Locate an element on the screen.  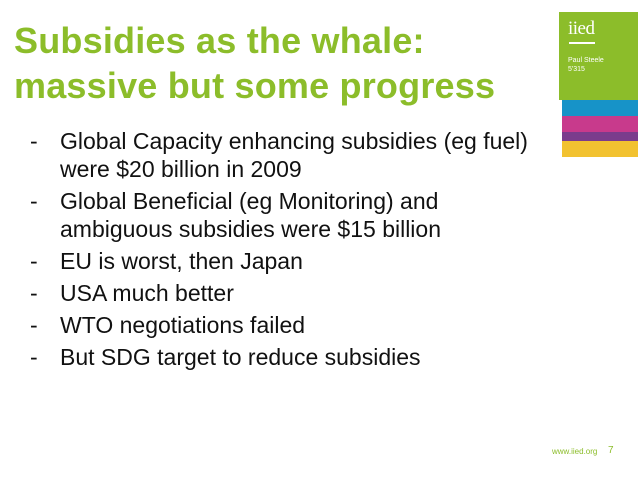
presentation-date: 5'315 is located at coordinates (576, 69).